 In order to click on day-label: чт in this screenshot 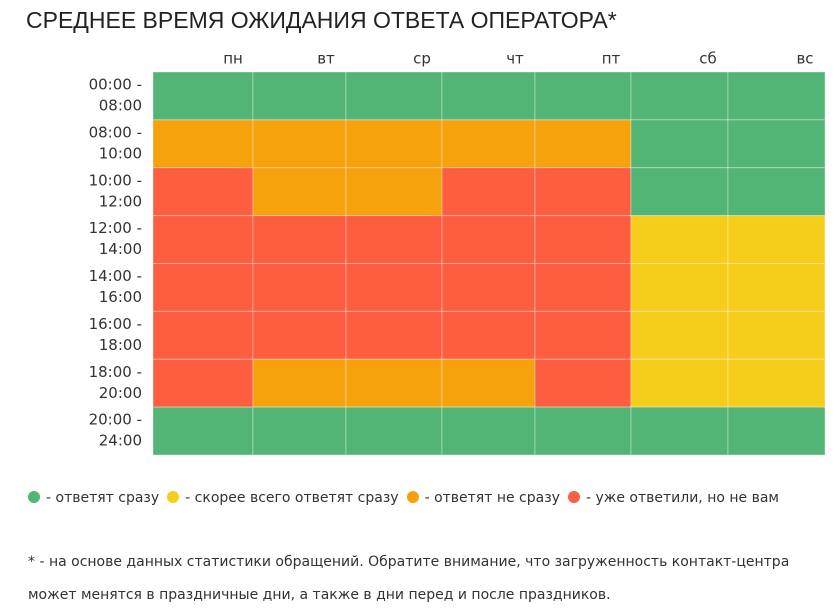, I will do `click(515, 59)`.